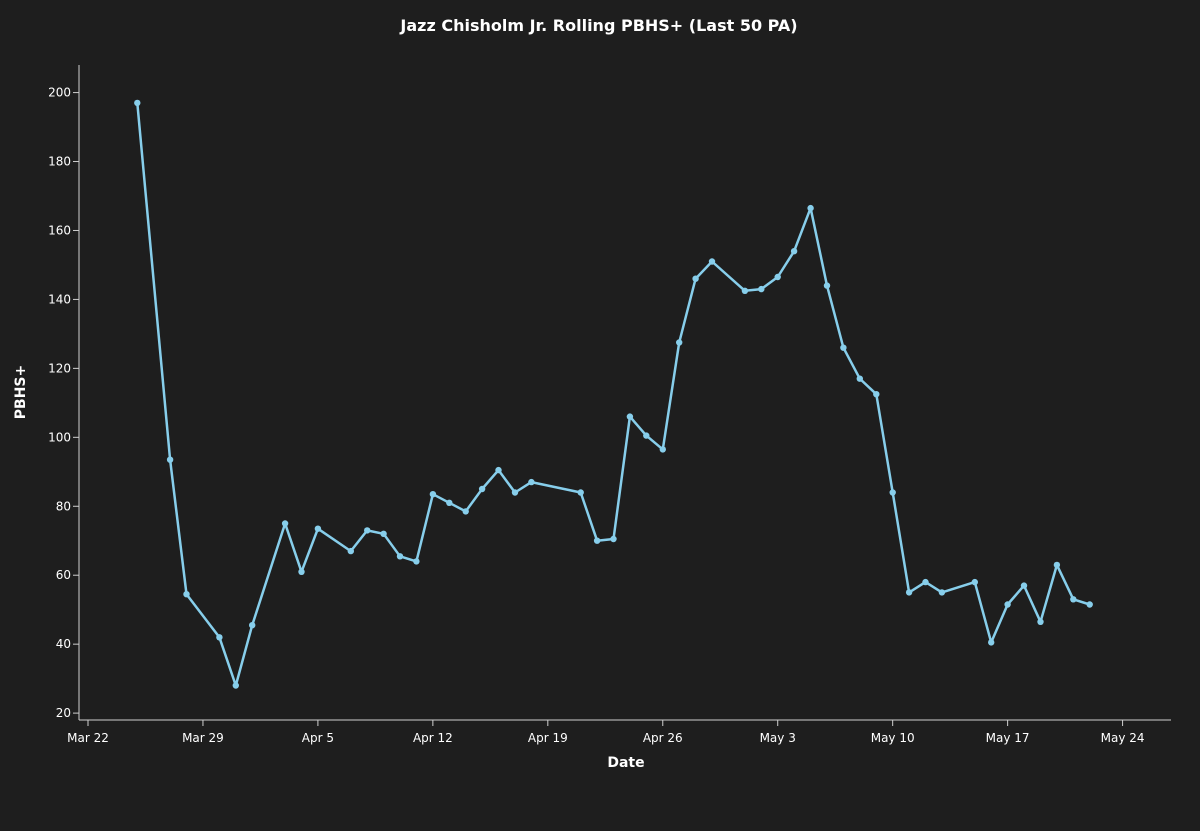 The height and width of the screenshot is (831, 1200). Describe the element at coordinates (59, 368) in the screenshot. I see `y-tick-label: 120` at that location.